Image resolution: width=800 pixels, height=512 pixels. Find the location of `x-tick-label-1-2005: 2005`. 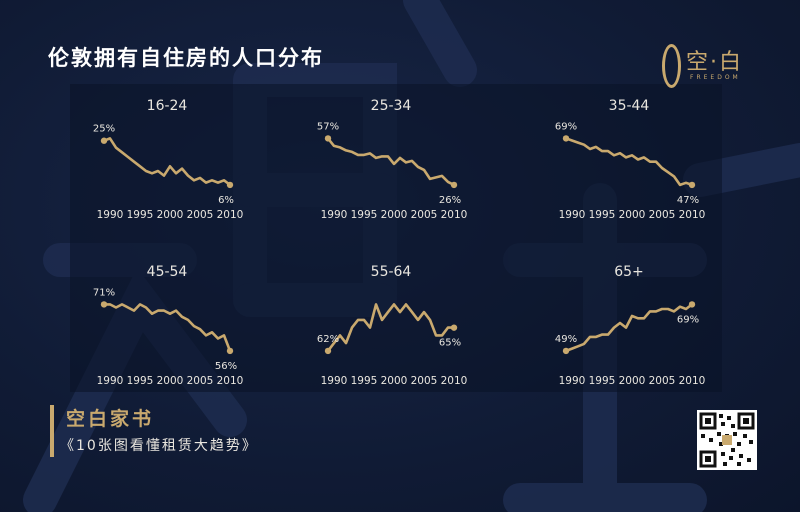

x-tick-label-1-2005: 2005 is located at coordinates (200, 215).